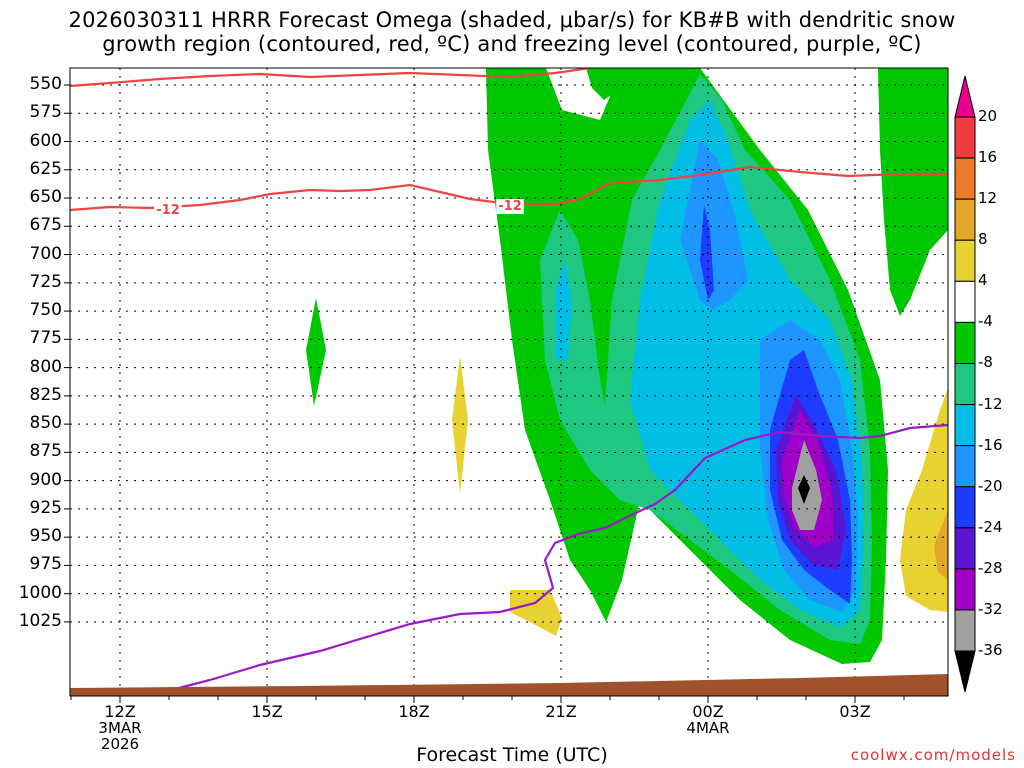 This screenshot has height=768, width=1024. What do you see at coordinates (990, 608) in the screenshot?
I see `colorbar-label: -32` at bounding box center [990, 608].